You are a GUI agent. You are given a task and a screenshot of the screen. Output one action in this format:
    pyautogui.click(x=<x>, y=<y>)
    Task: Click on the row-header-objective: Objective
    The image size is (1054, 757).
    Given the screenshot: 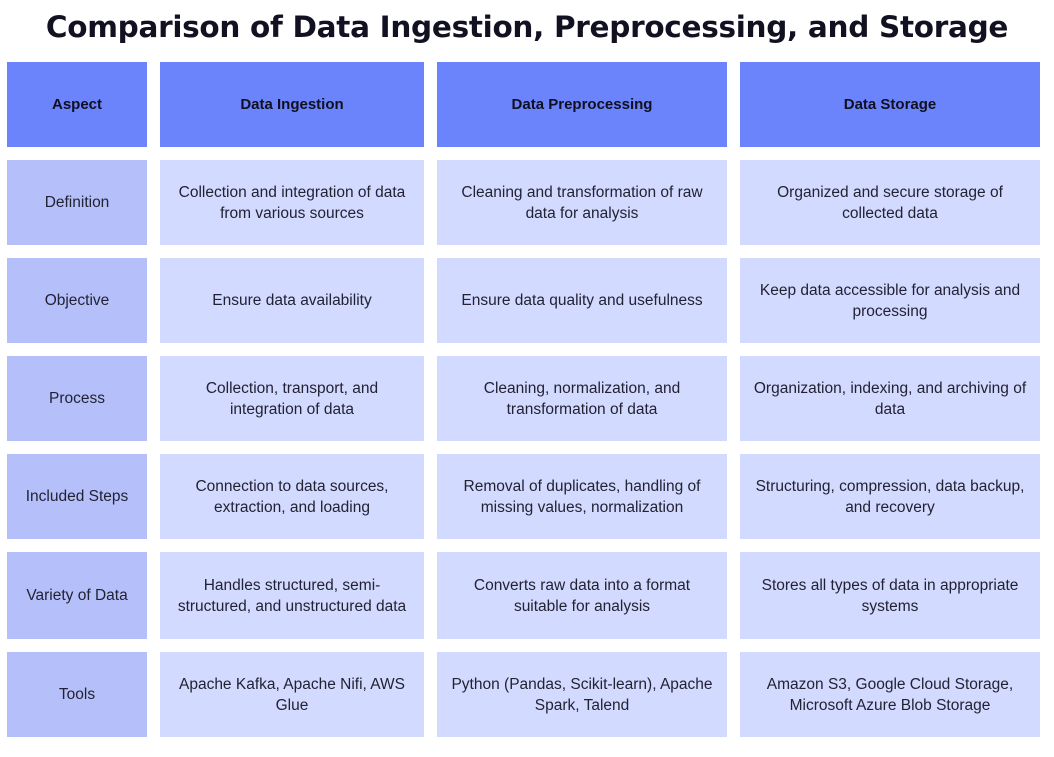 What is the action you would take?
    pyautogui.click(x=77, y=300)
    